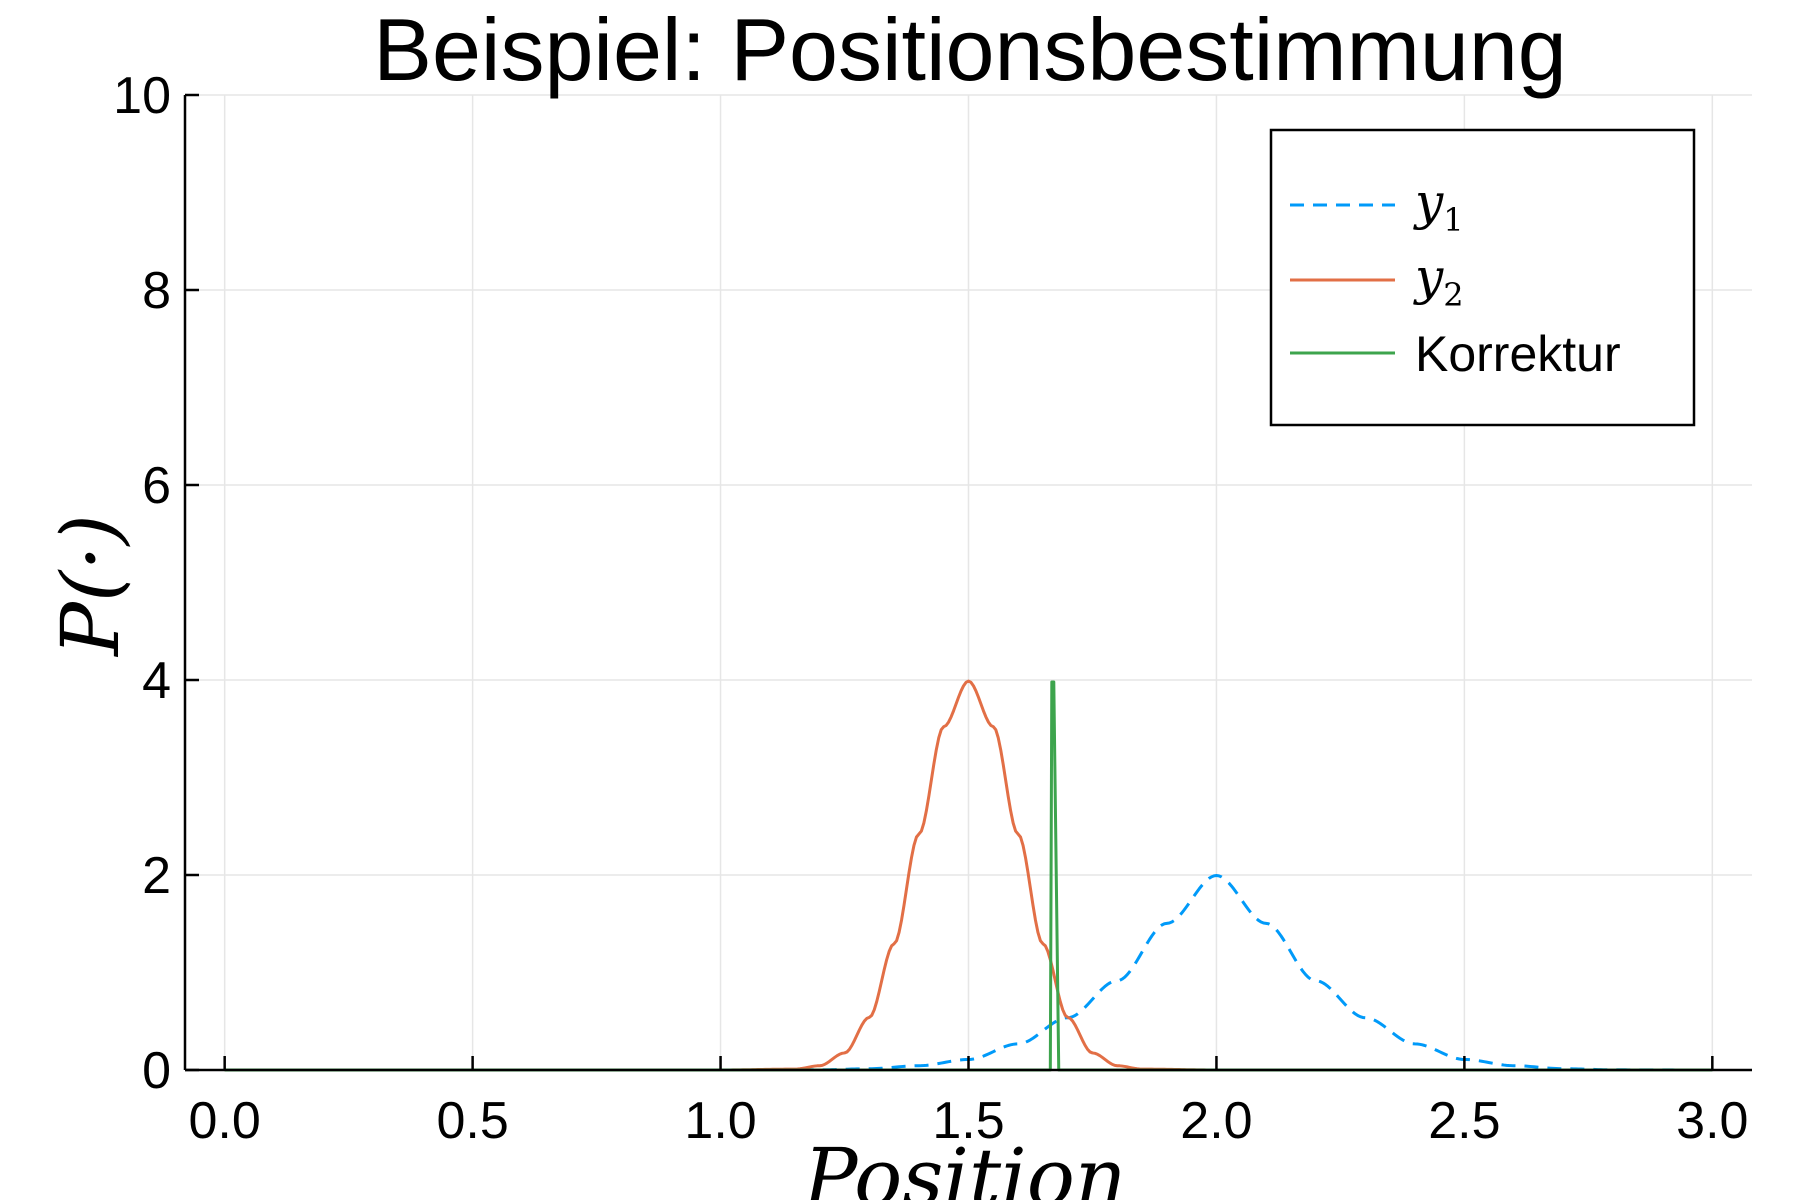 This screenshot has height=1200, width=1800. What do you see at coordinates (968, 1121) in the screenshot?
I see `x-tick-label-3: 1.5` at bounding box center [968, 1121].